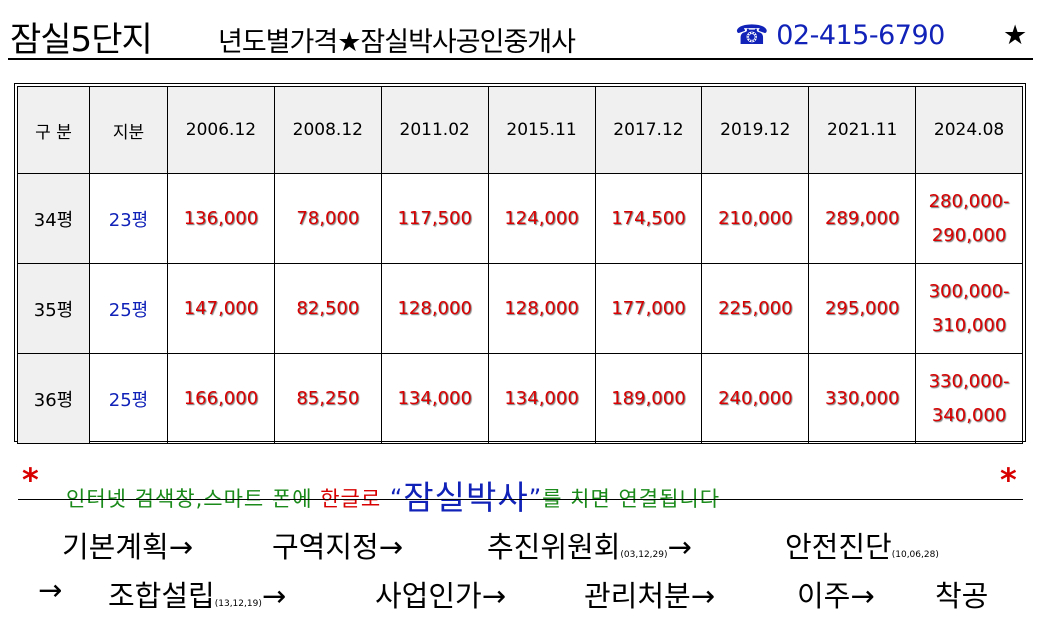 The height and width of the screenshot is (624, 1041). What do you see at coordinates (327, 130) in the screenshot?
I see `date-header: 2008.12` at bounding box center [327, 130].